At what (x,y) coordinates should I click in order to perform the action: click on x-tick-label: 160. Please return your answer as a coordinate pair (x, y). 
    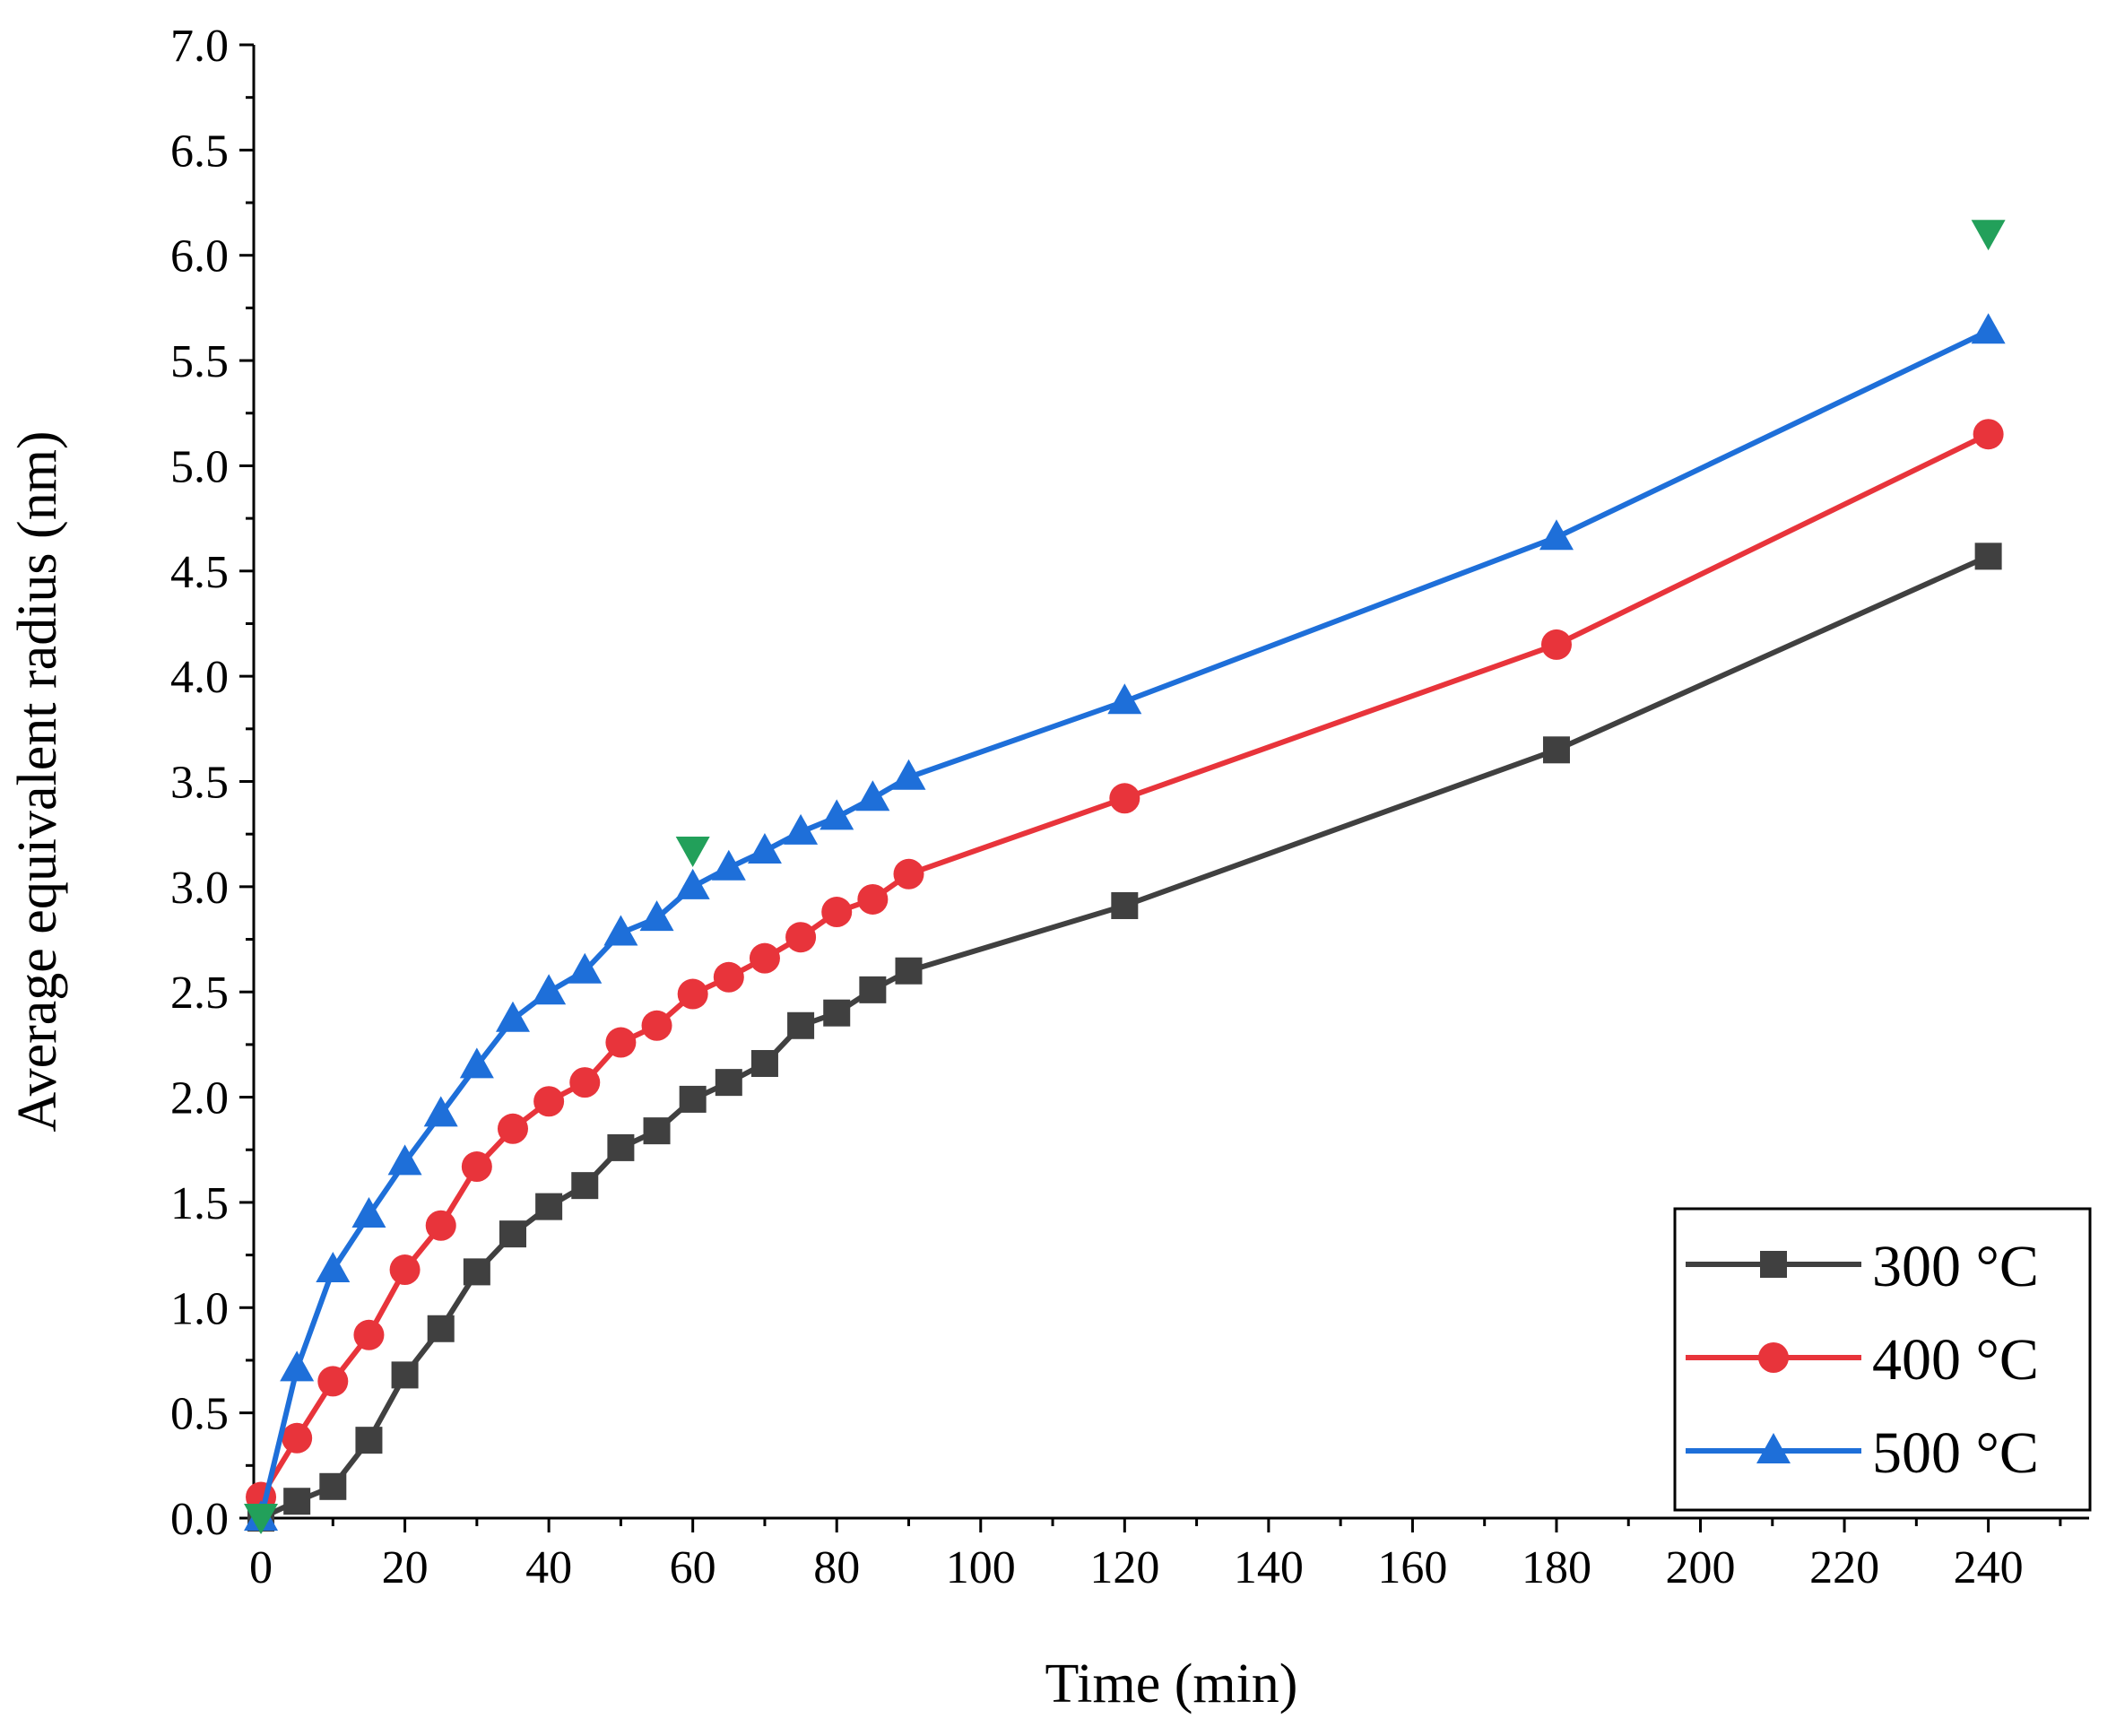
    Looking at the image, I should click on (1412, 1567).